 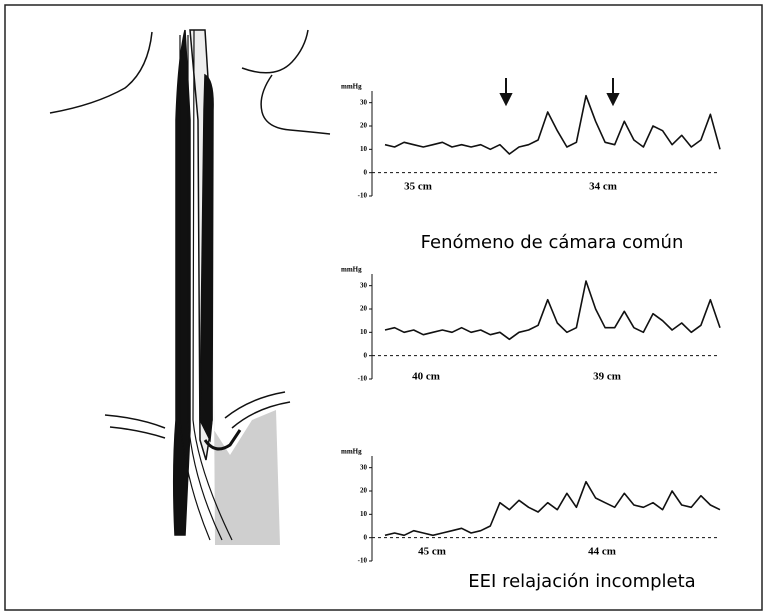 I want to click on arrows, so click(x=559, y=92).